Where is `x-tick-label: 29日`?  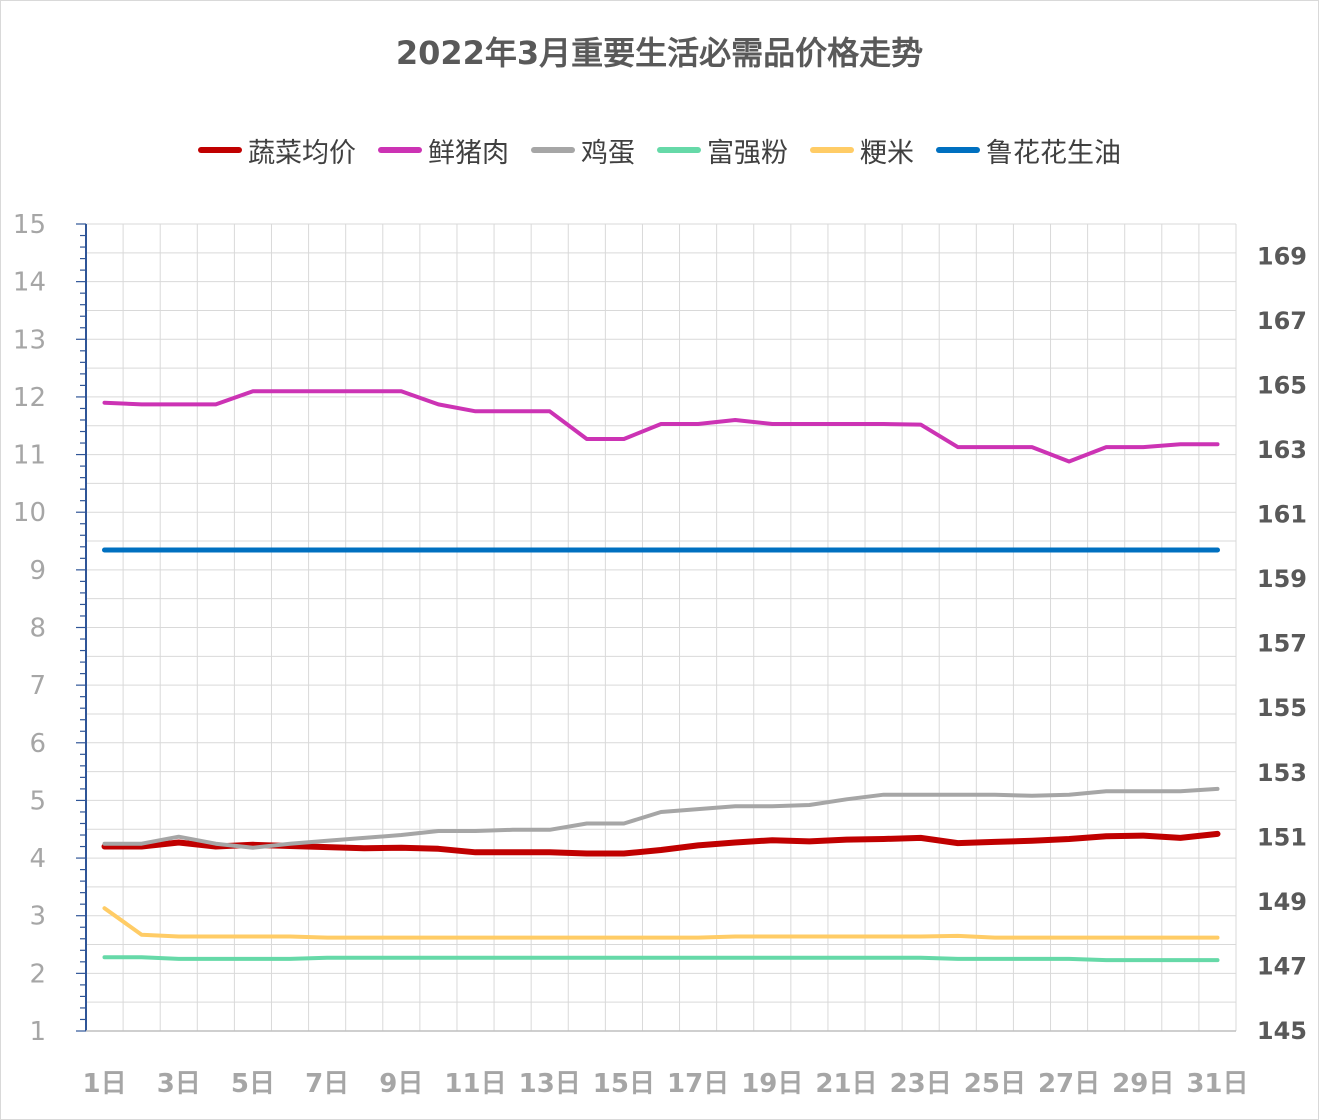 x-tick-label: 29日 is located at coordinates (1143, 1084).